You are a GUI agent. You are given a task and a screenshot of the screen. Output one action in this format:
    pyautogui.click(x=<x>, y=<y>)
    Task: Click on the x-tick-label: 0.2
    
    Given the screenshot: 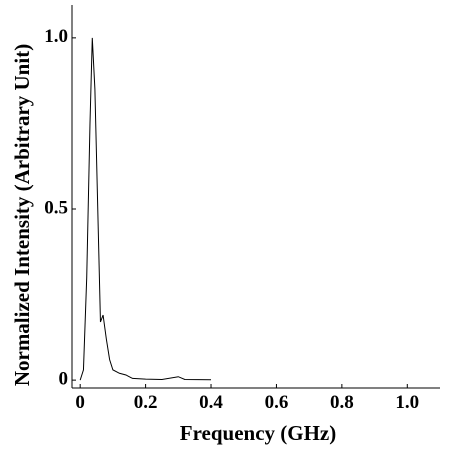 What is the action you would take?
    pyautogui.click(x=146, y=402)
    